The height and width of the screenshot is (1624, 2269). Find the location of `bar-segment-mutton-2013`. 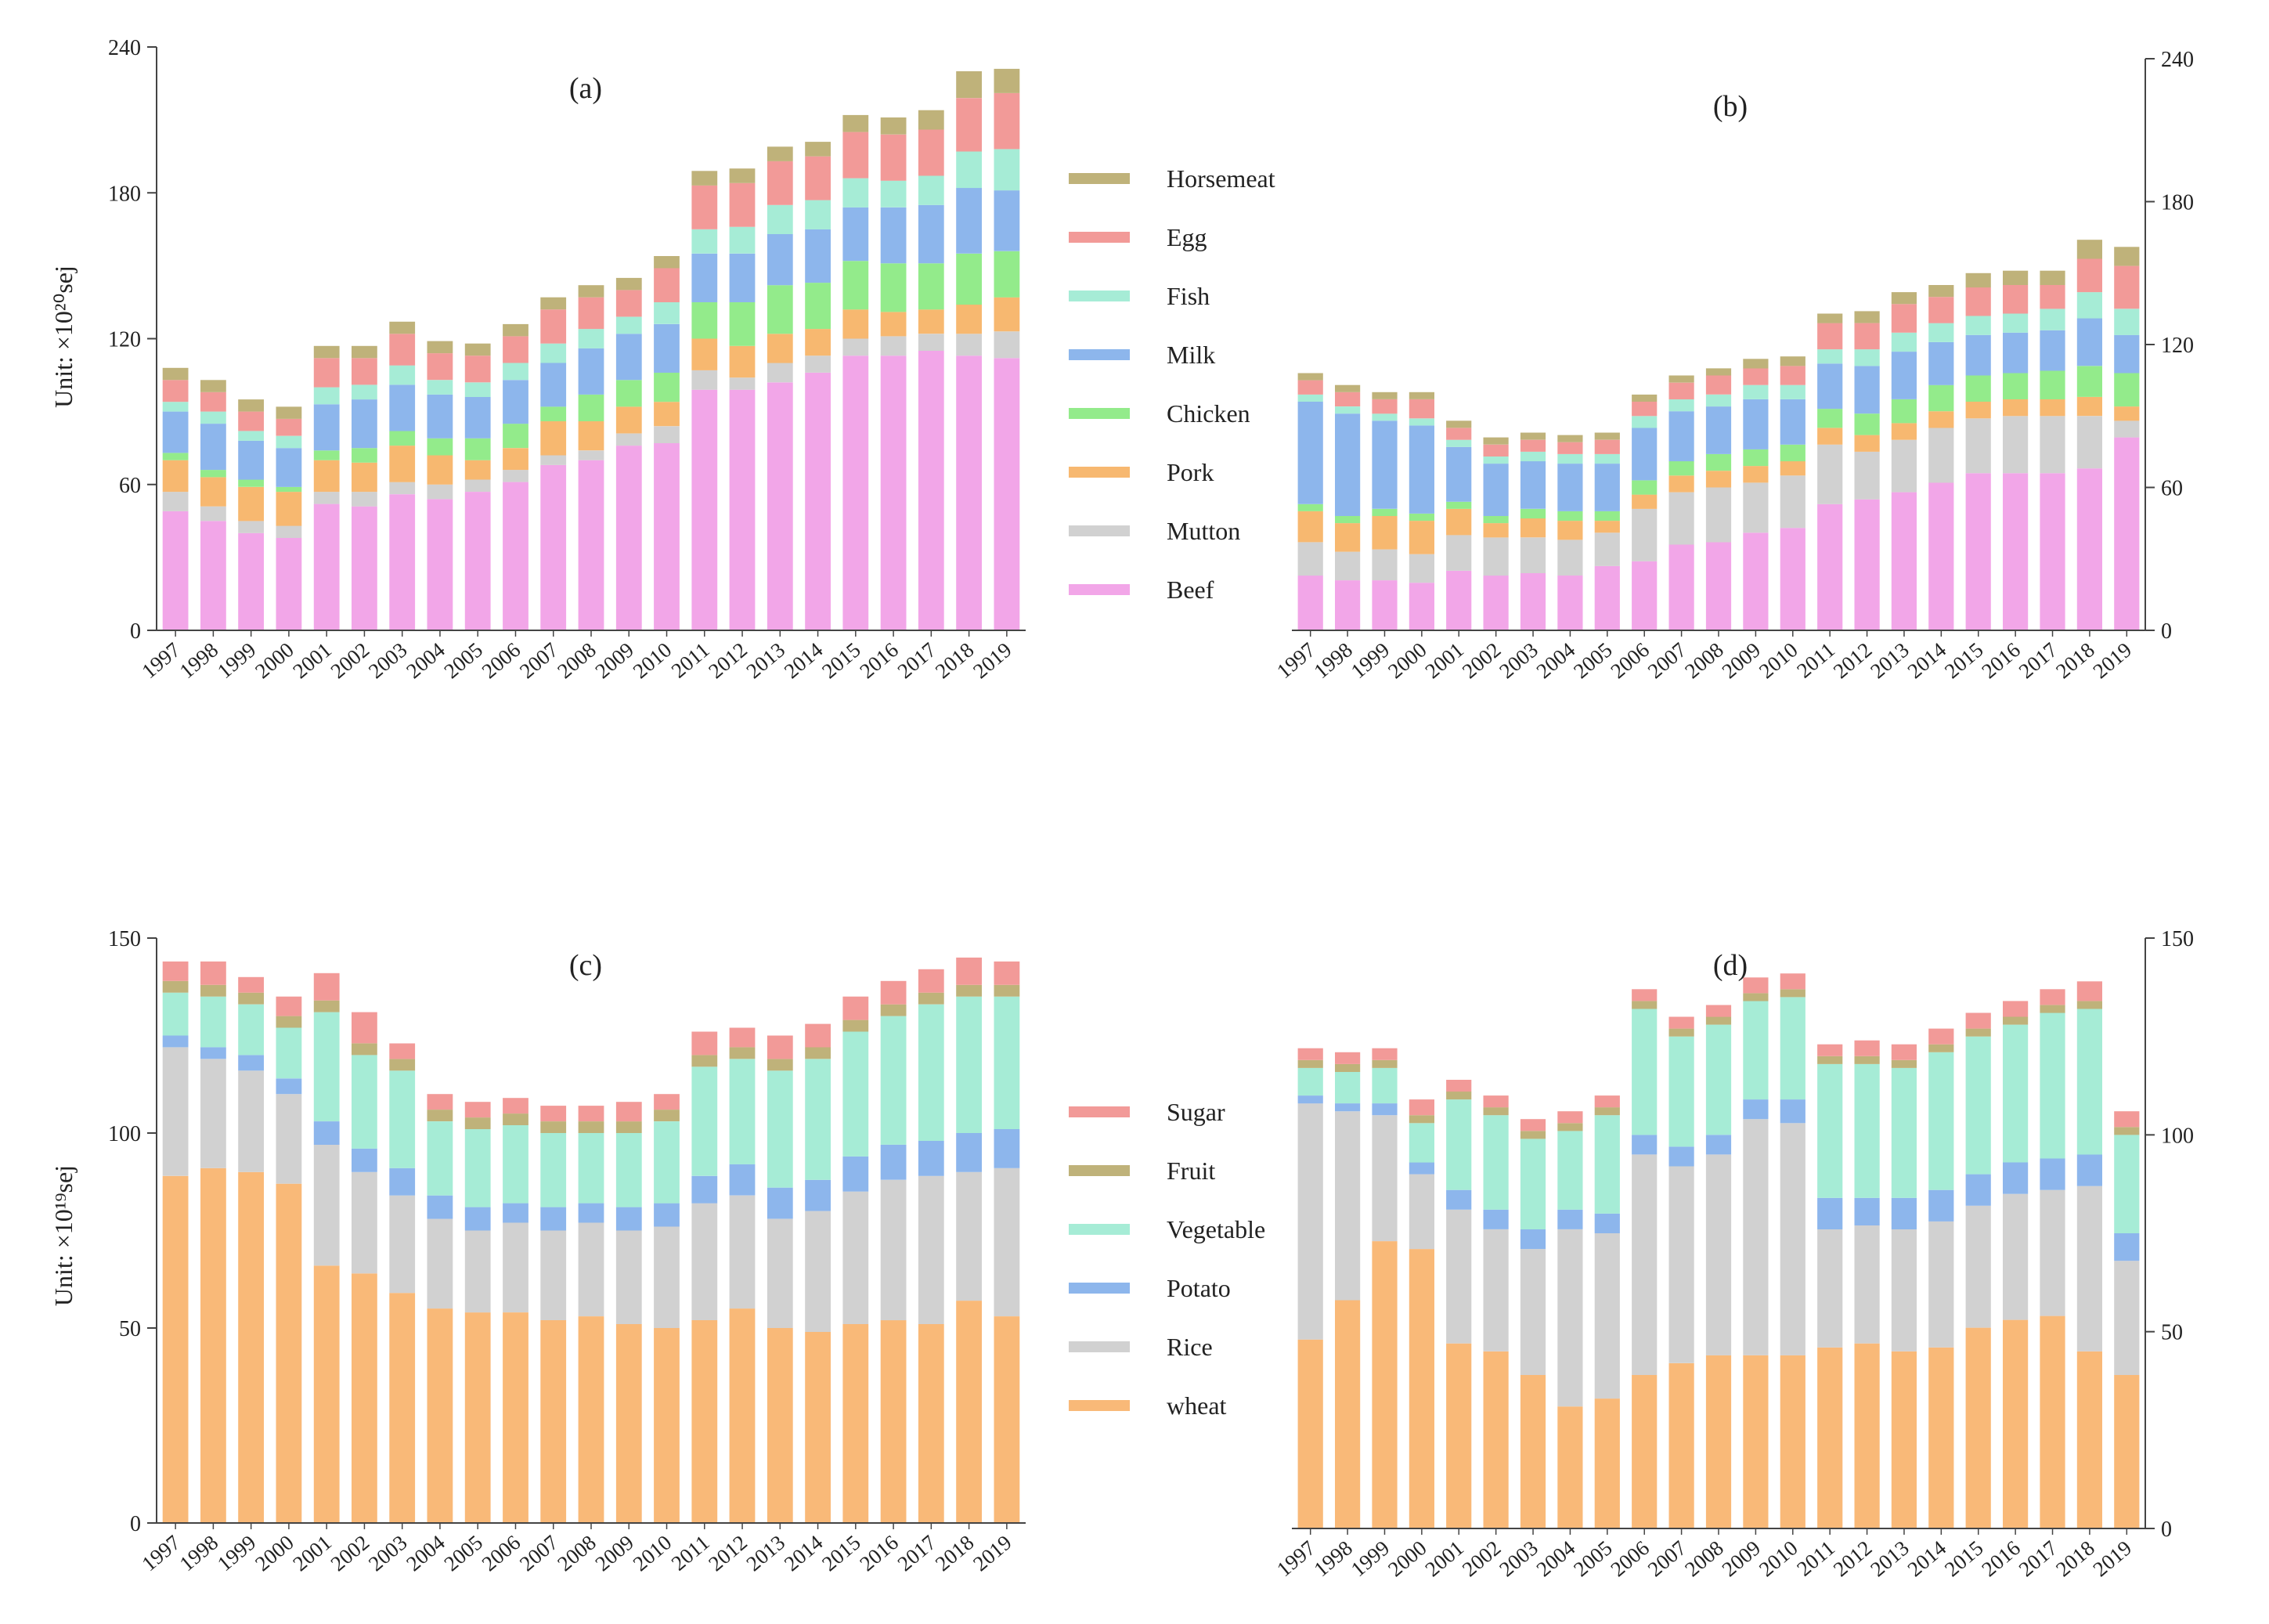

bar-segment-mutton-2013 is located at coordinates (1904, 466).